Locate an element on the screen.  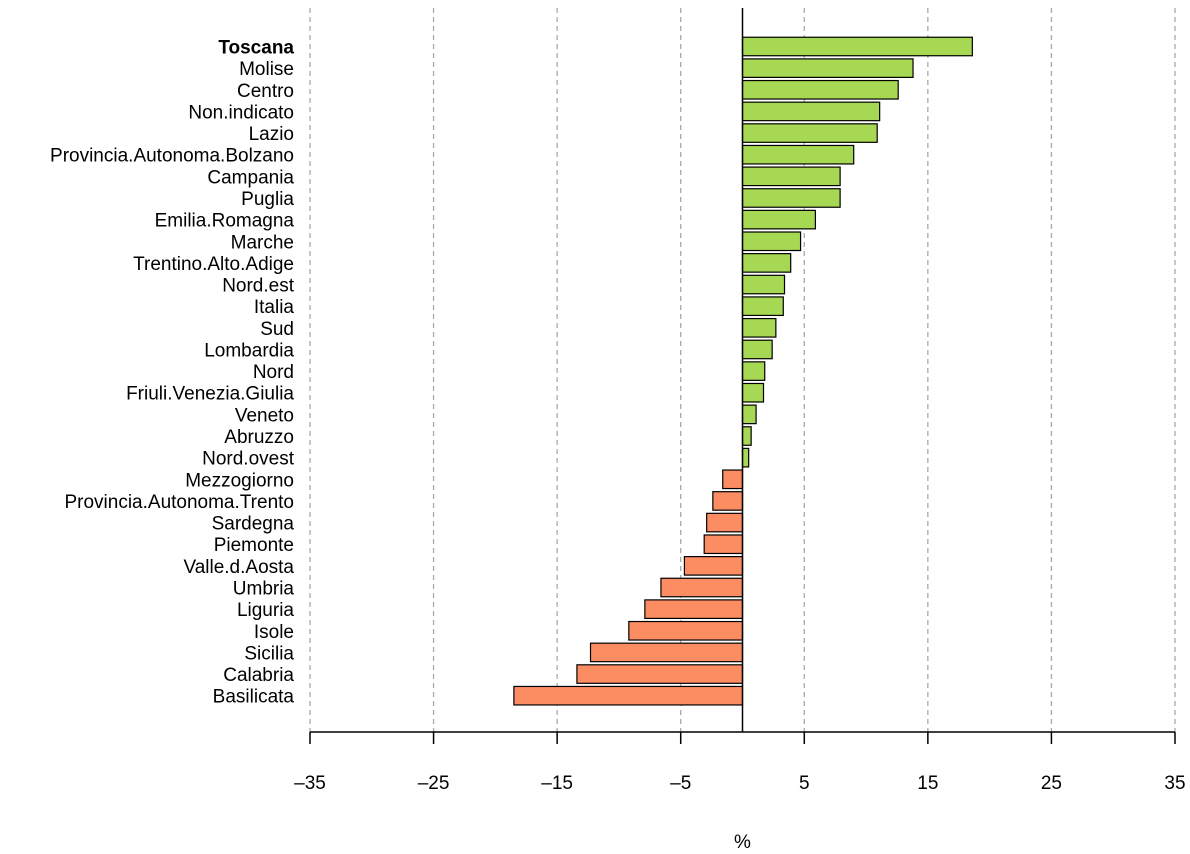
category-label: Basilicata is located at coordinates (254, 697).